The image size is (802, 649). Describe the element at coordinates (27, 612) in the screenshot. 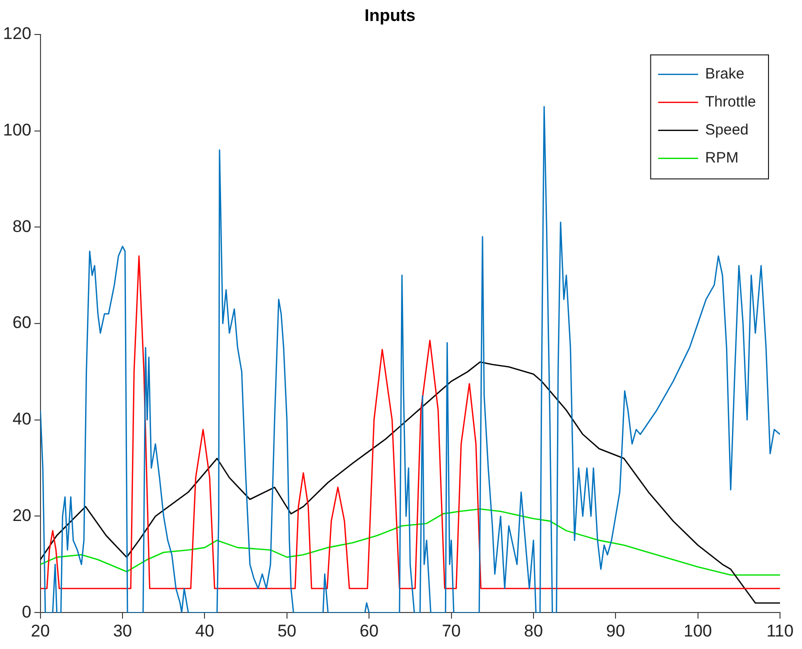

I see `y-tick-label: 0` at that location.